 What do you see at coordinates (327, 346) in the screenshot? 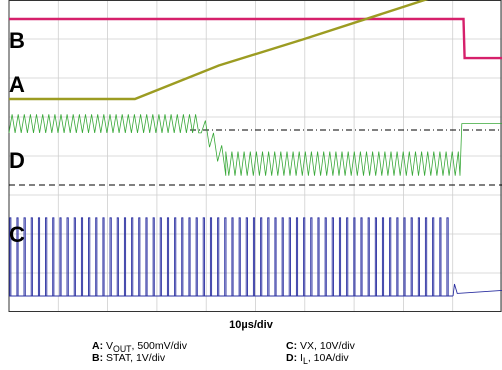
I see `legend-C-name: VX, 10V/div` at bounding box center [327, 346].